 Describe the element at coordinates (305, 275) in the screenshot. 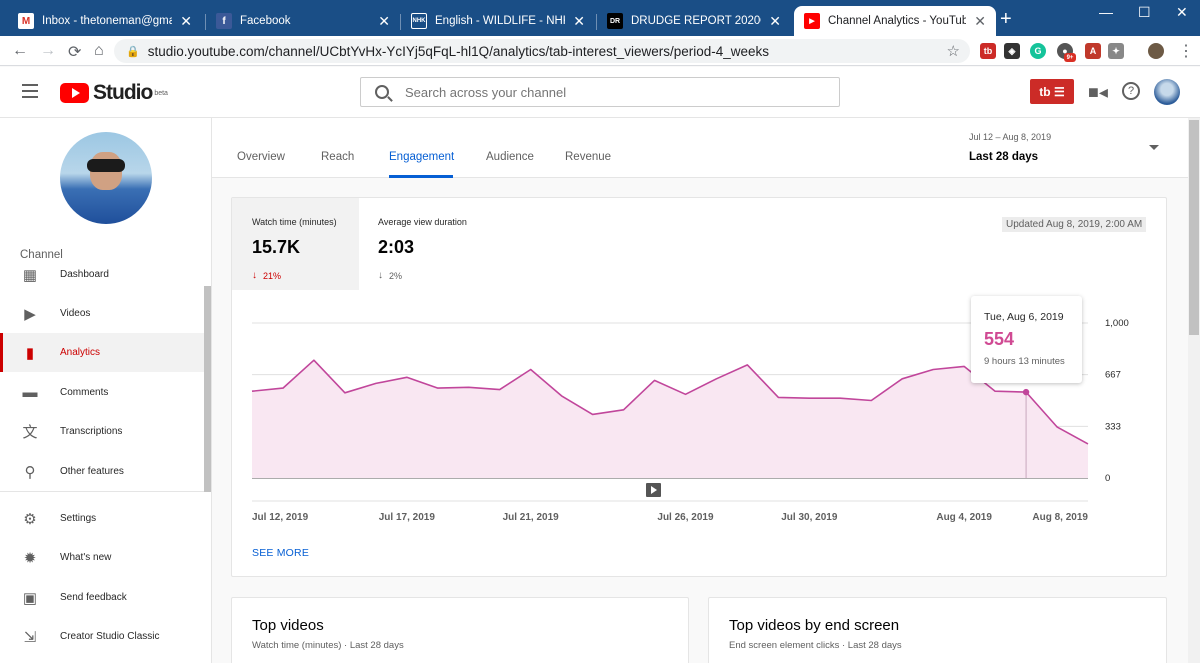

I see `metric-delta: ↓ 21%` at that location.